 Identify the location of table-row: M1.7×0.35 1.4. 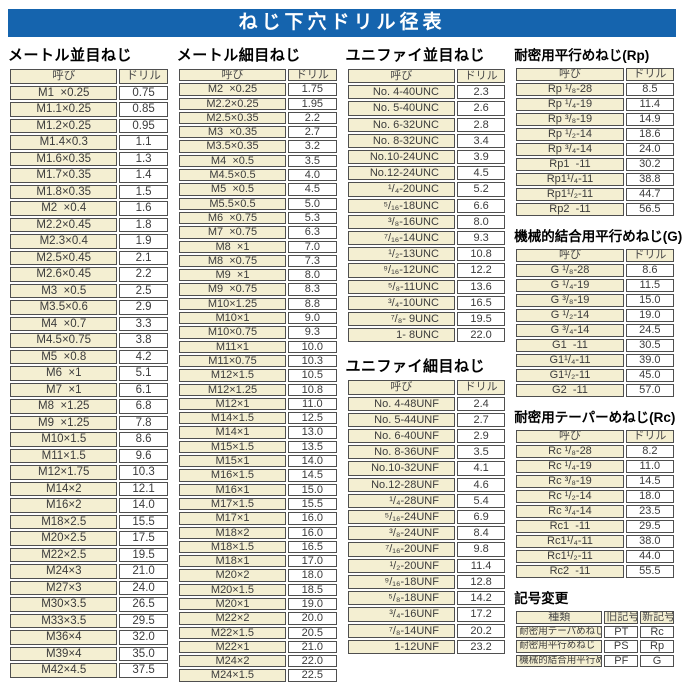
(89, 175).